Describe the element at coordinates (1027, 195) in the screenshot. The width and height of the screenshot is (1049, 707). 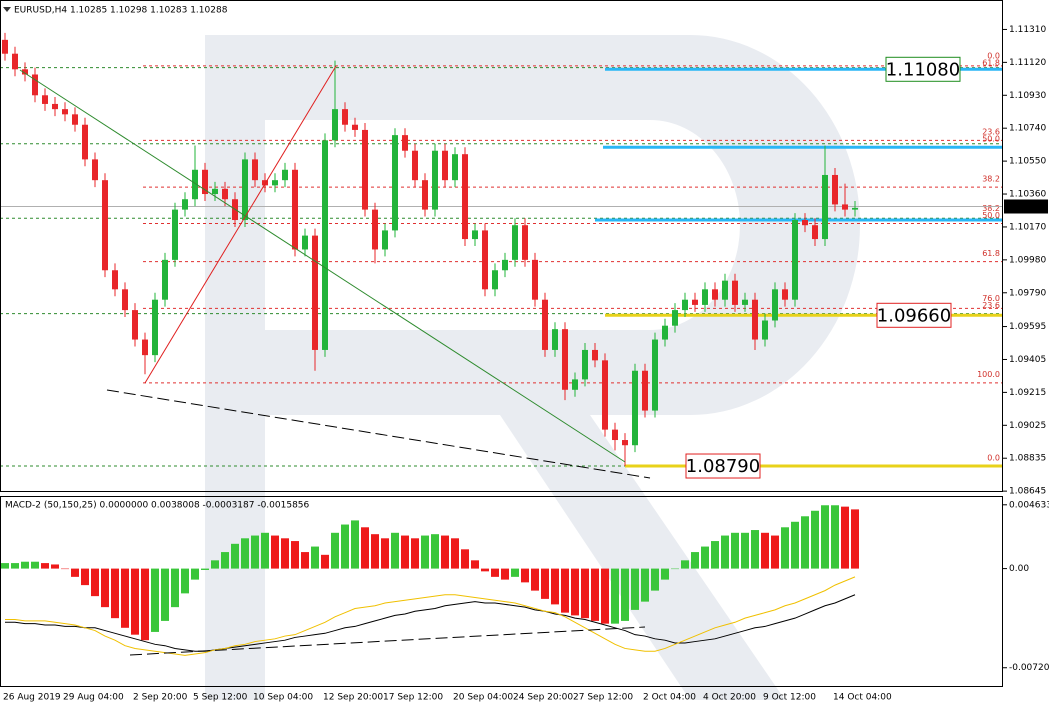
I see `y-tick-label: 1.10360` at that location.